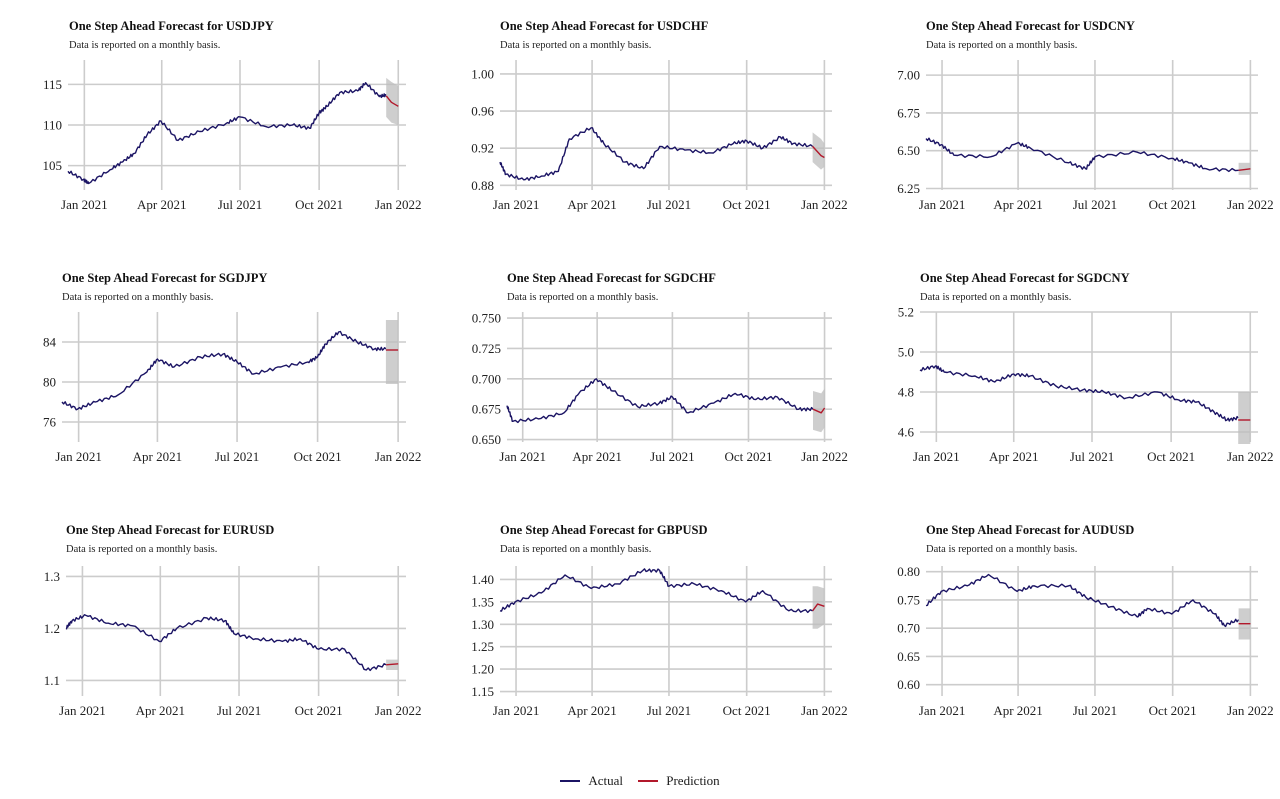 This screenshot has height=799, width=1280. I want to click on legend-key-actual, so click(570, 781).